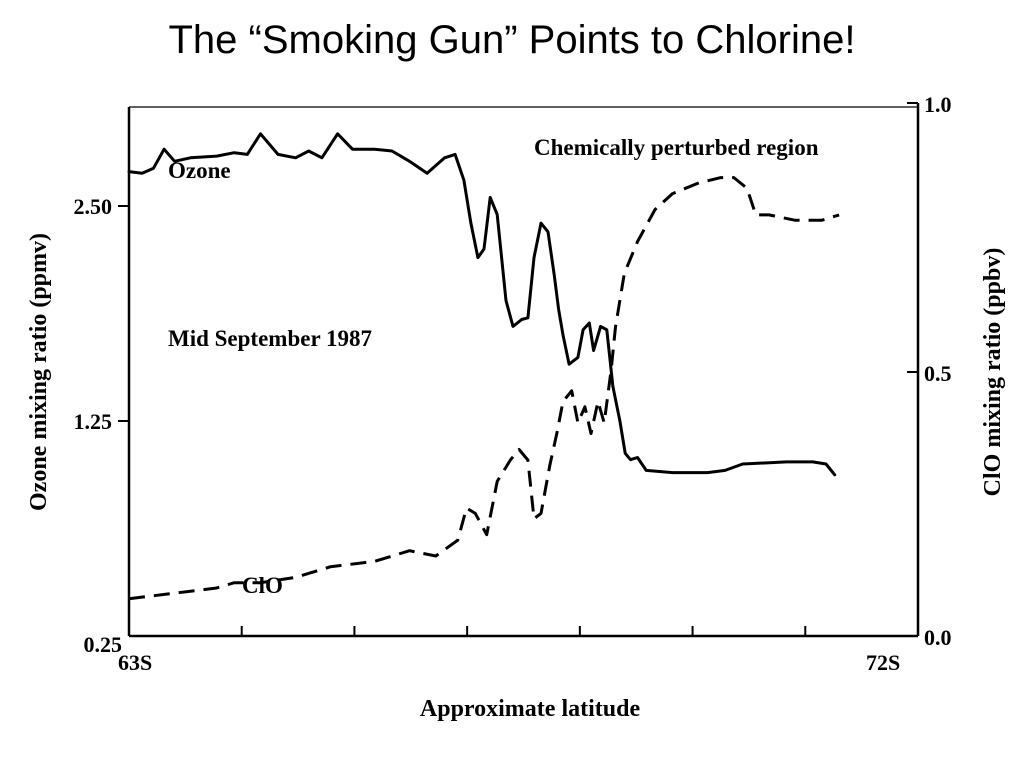  I want to click on y-right-tick-label-1-0: 1.0, so click(938, 104).